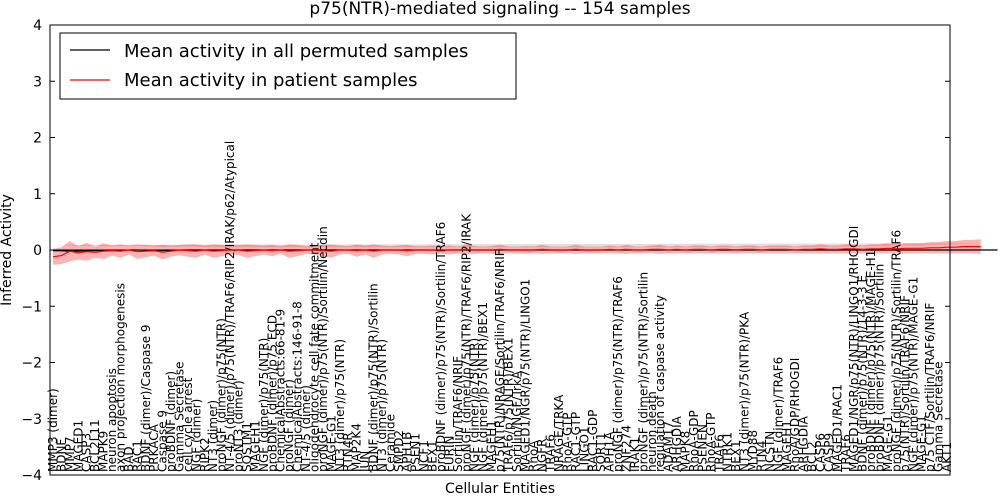 This screenshot has width=1000, height=500. Describe the element at coordinates (357, 447) in the screenshot. I see `x-category-label: MAP2K4` at that location.